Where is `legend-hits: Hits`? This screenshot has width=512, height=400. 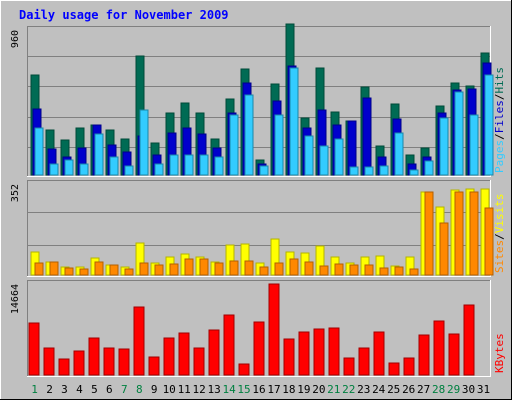
legend-hits: Hits is located at coordinates (499, 80).